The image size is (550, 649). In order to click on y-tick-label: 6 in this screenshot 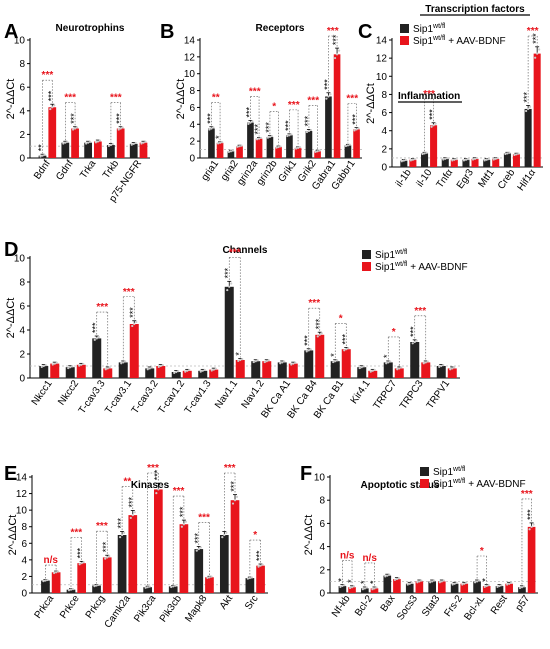, I will do `click(384, 113)`.